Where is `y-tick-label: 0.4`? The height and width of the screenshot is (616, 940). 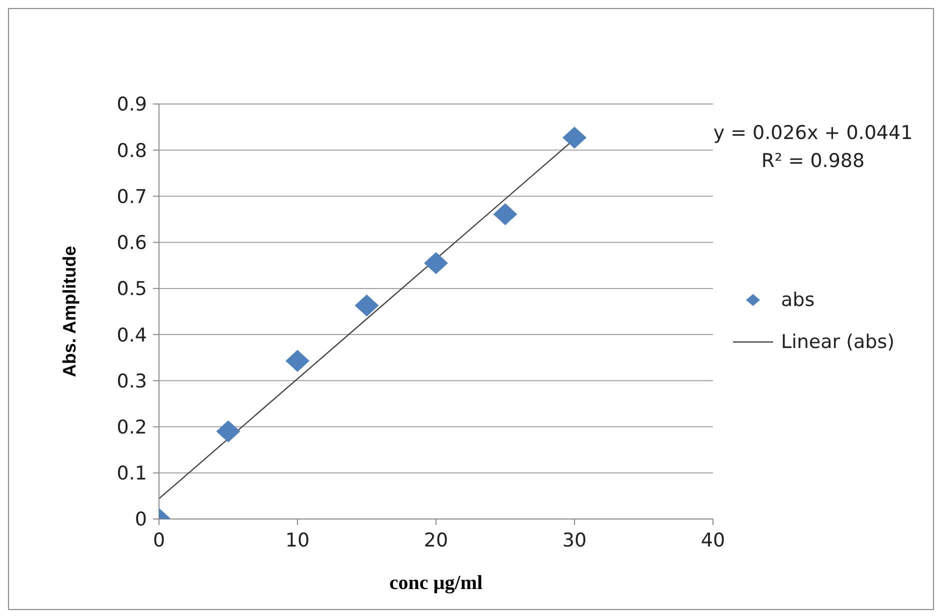
y-tick-label: 0.4 is located at coordinates (131, 335).